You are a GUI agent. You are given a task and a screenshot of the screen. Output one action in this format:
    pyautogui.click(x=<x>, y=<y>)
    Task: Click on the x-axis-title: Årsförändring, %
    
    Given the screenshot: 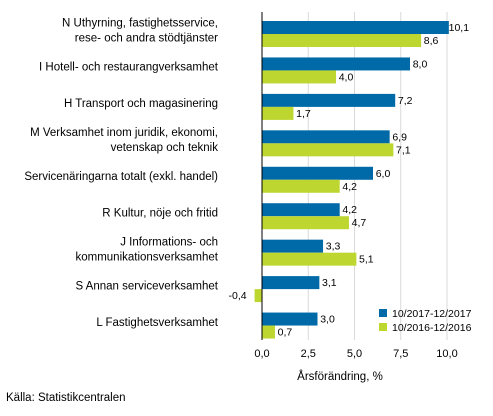 What is the action you would take?
    pyautogui.click(x=340, y=376)
    